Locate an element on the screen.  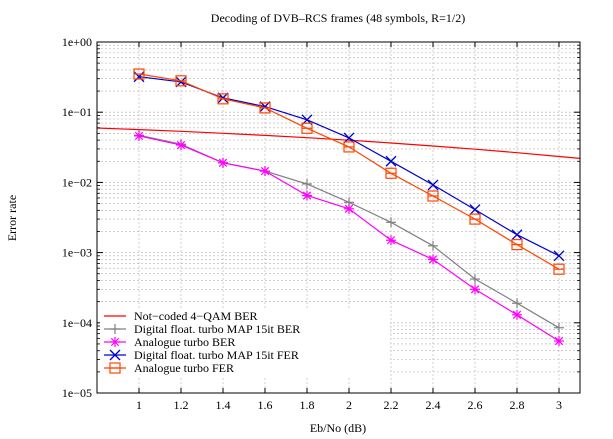
x-tick-label: 2.6 is located at coordinates (475, 405).